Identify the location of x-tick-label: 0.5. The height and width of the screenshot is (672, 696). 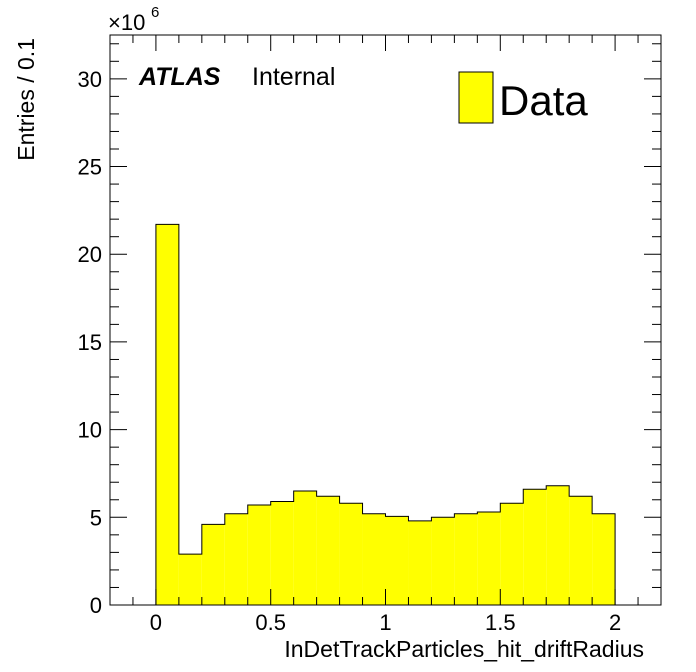
(270, 622).